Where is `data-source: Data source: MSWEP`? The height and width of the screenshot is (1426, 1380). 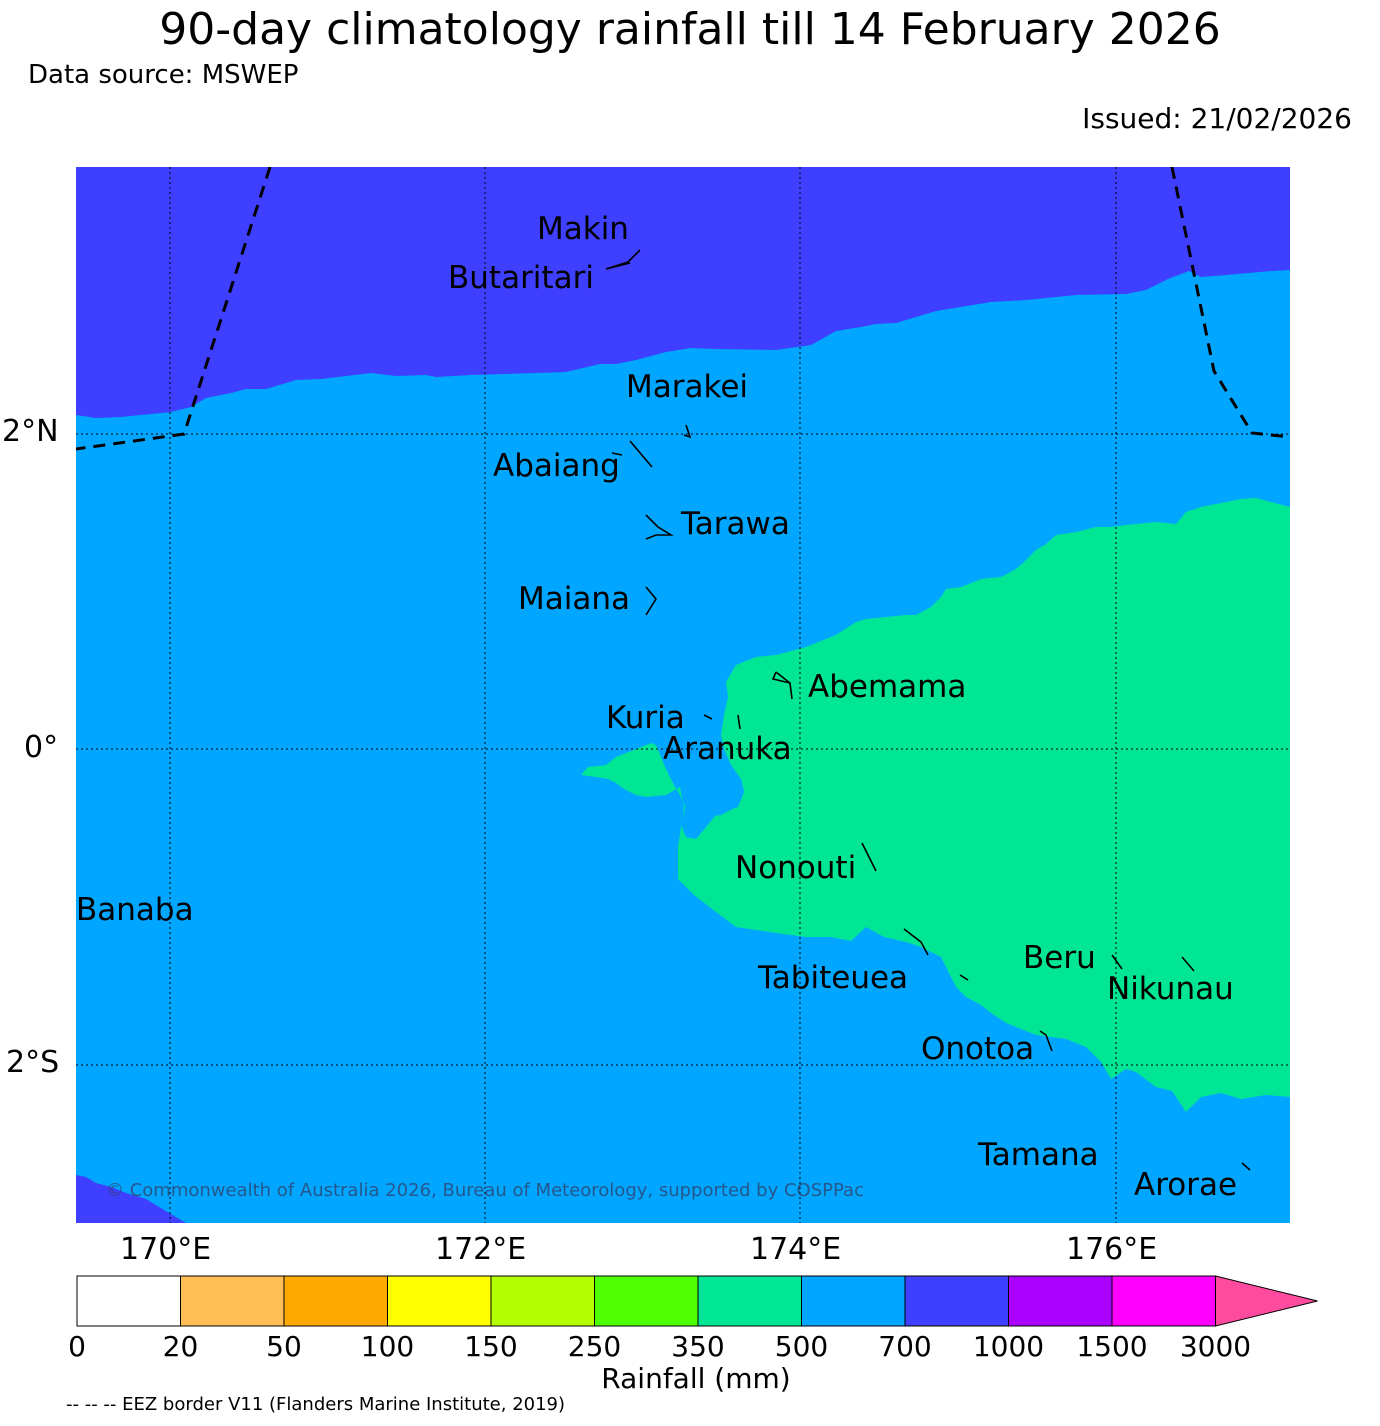 data-source: Data source: MSWEP is located at coordinates (163, 75).